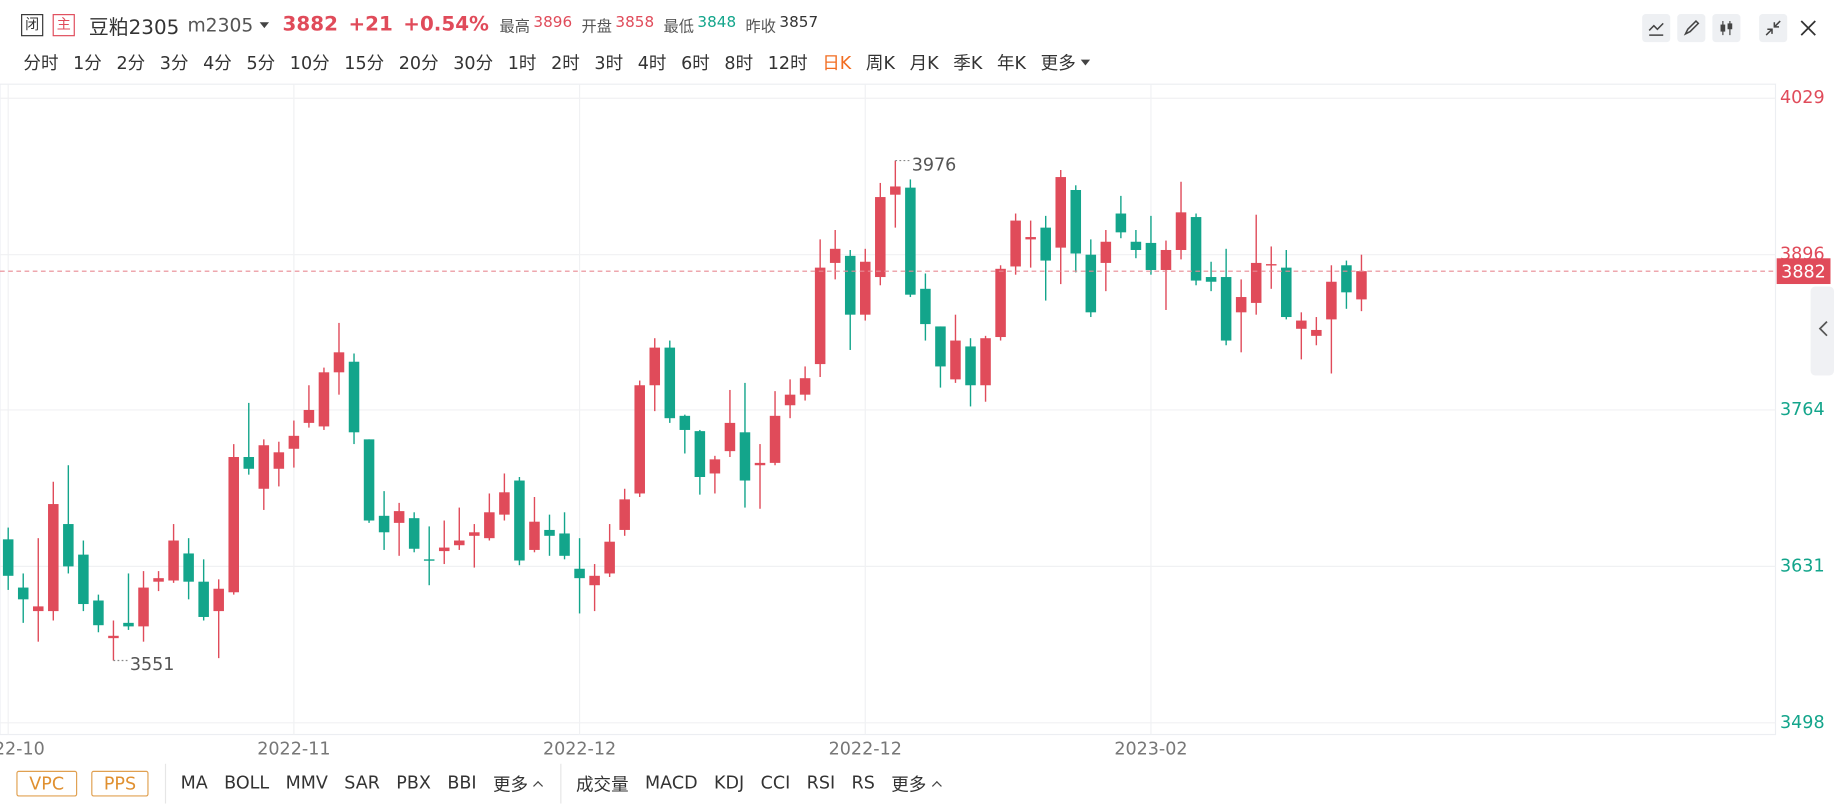 Image resolution: width=1834 pixels, height=804 pixels. Describe the element at coordinates (413, 782) in the screenshot. I see `indicator-button: PBX` at that location.